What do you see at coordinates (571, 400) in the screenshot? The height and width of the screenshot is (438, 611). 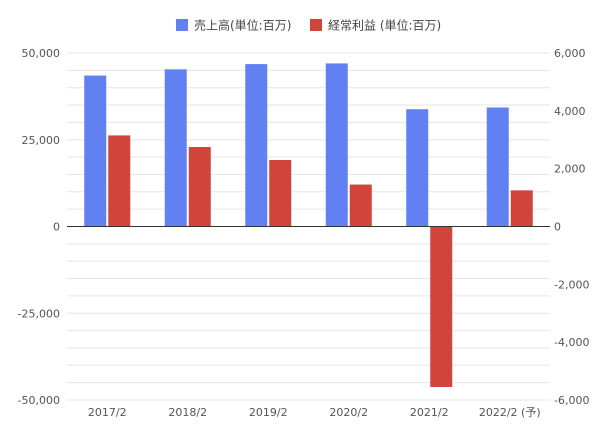 I see `right-tick-label: -6,000` at bounding box center [571, 400].